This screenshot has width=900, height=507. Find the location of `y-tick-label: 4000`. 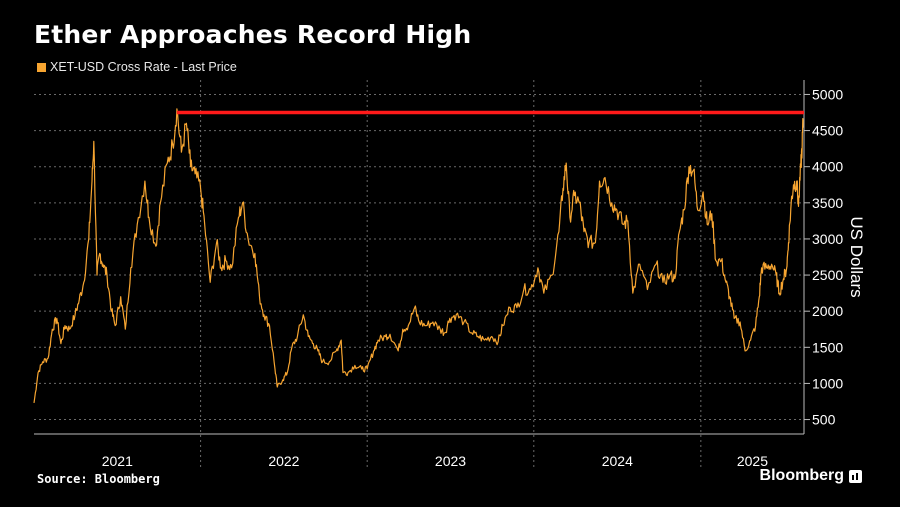

y-tick-label: 4000 is located at coordinates (827, 167).